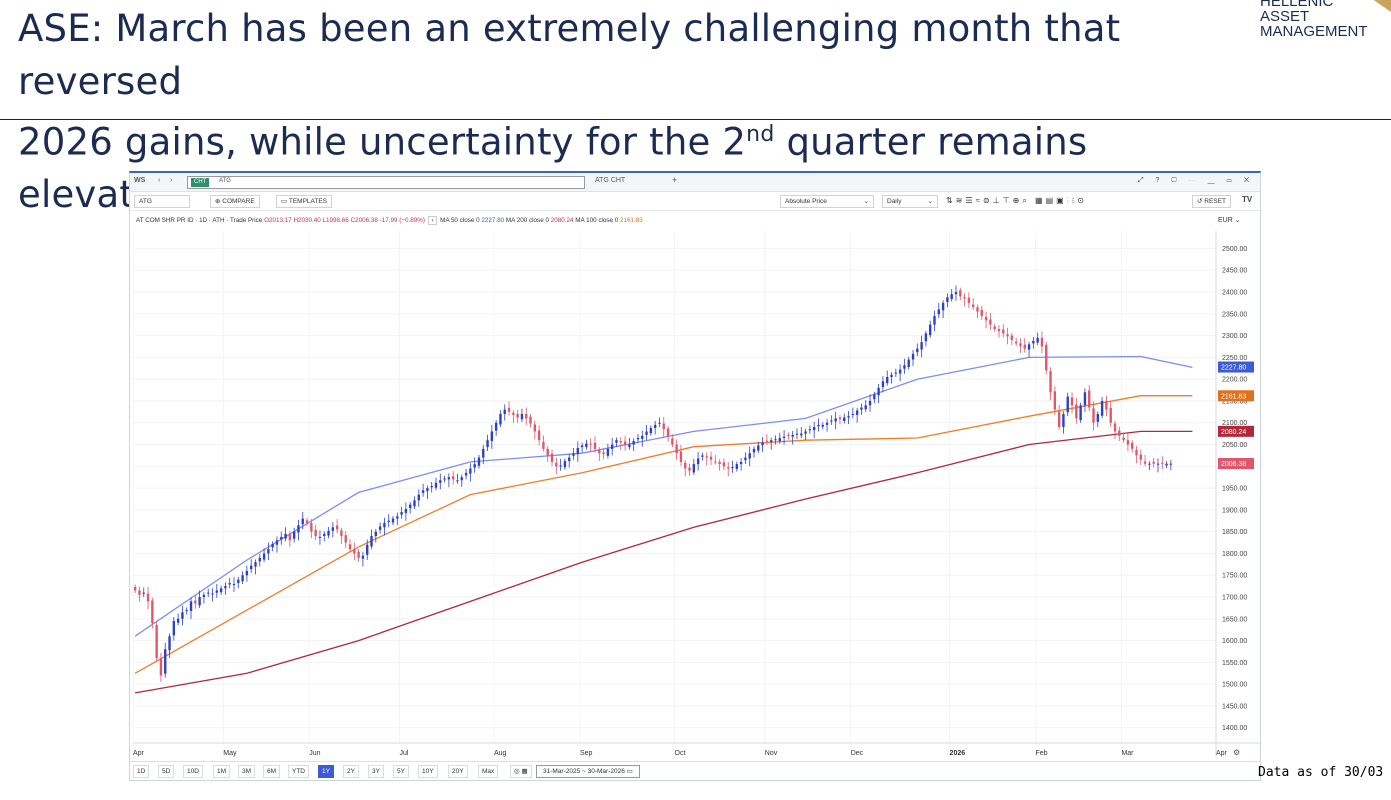  I want to click on currency-select: EUR ⌄, so click(1229, 220).